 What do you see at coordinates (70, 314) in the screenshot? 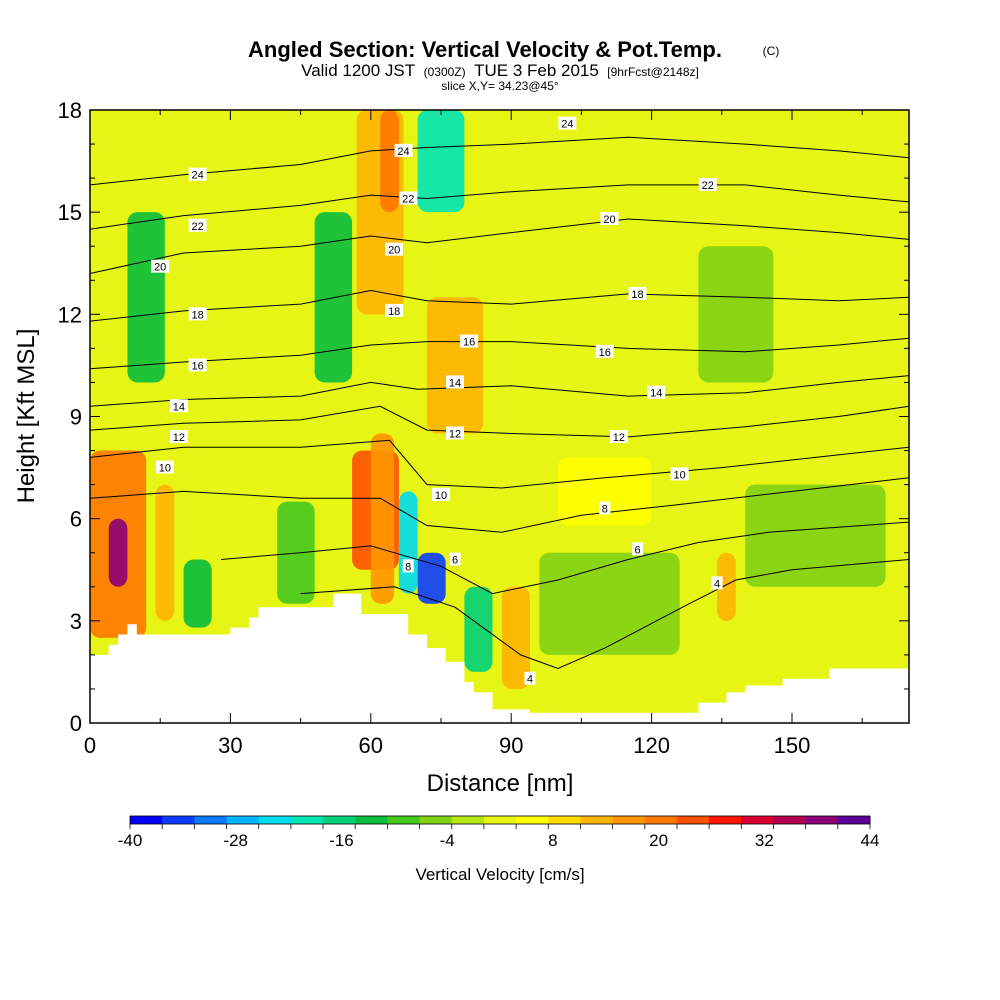
I see `y-tick-label: 12` at bounding box center [70, 314].